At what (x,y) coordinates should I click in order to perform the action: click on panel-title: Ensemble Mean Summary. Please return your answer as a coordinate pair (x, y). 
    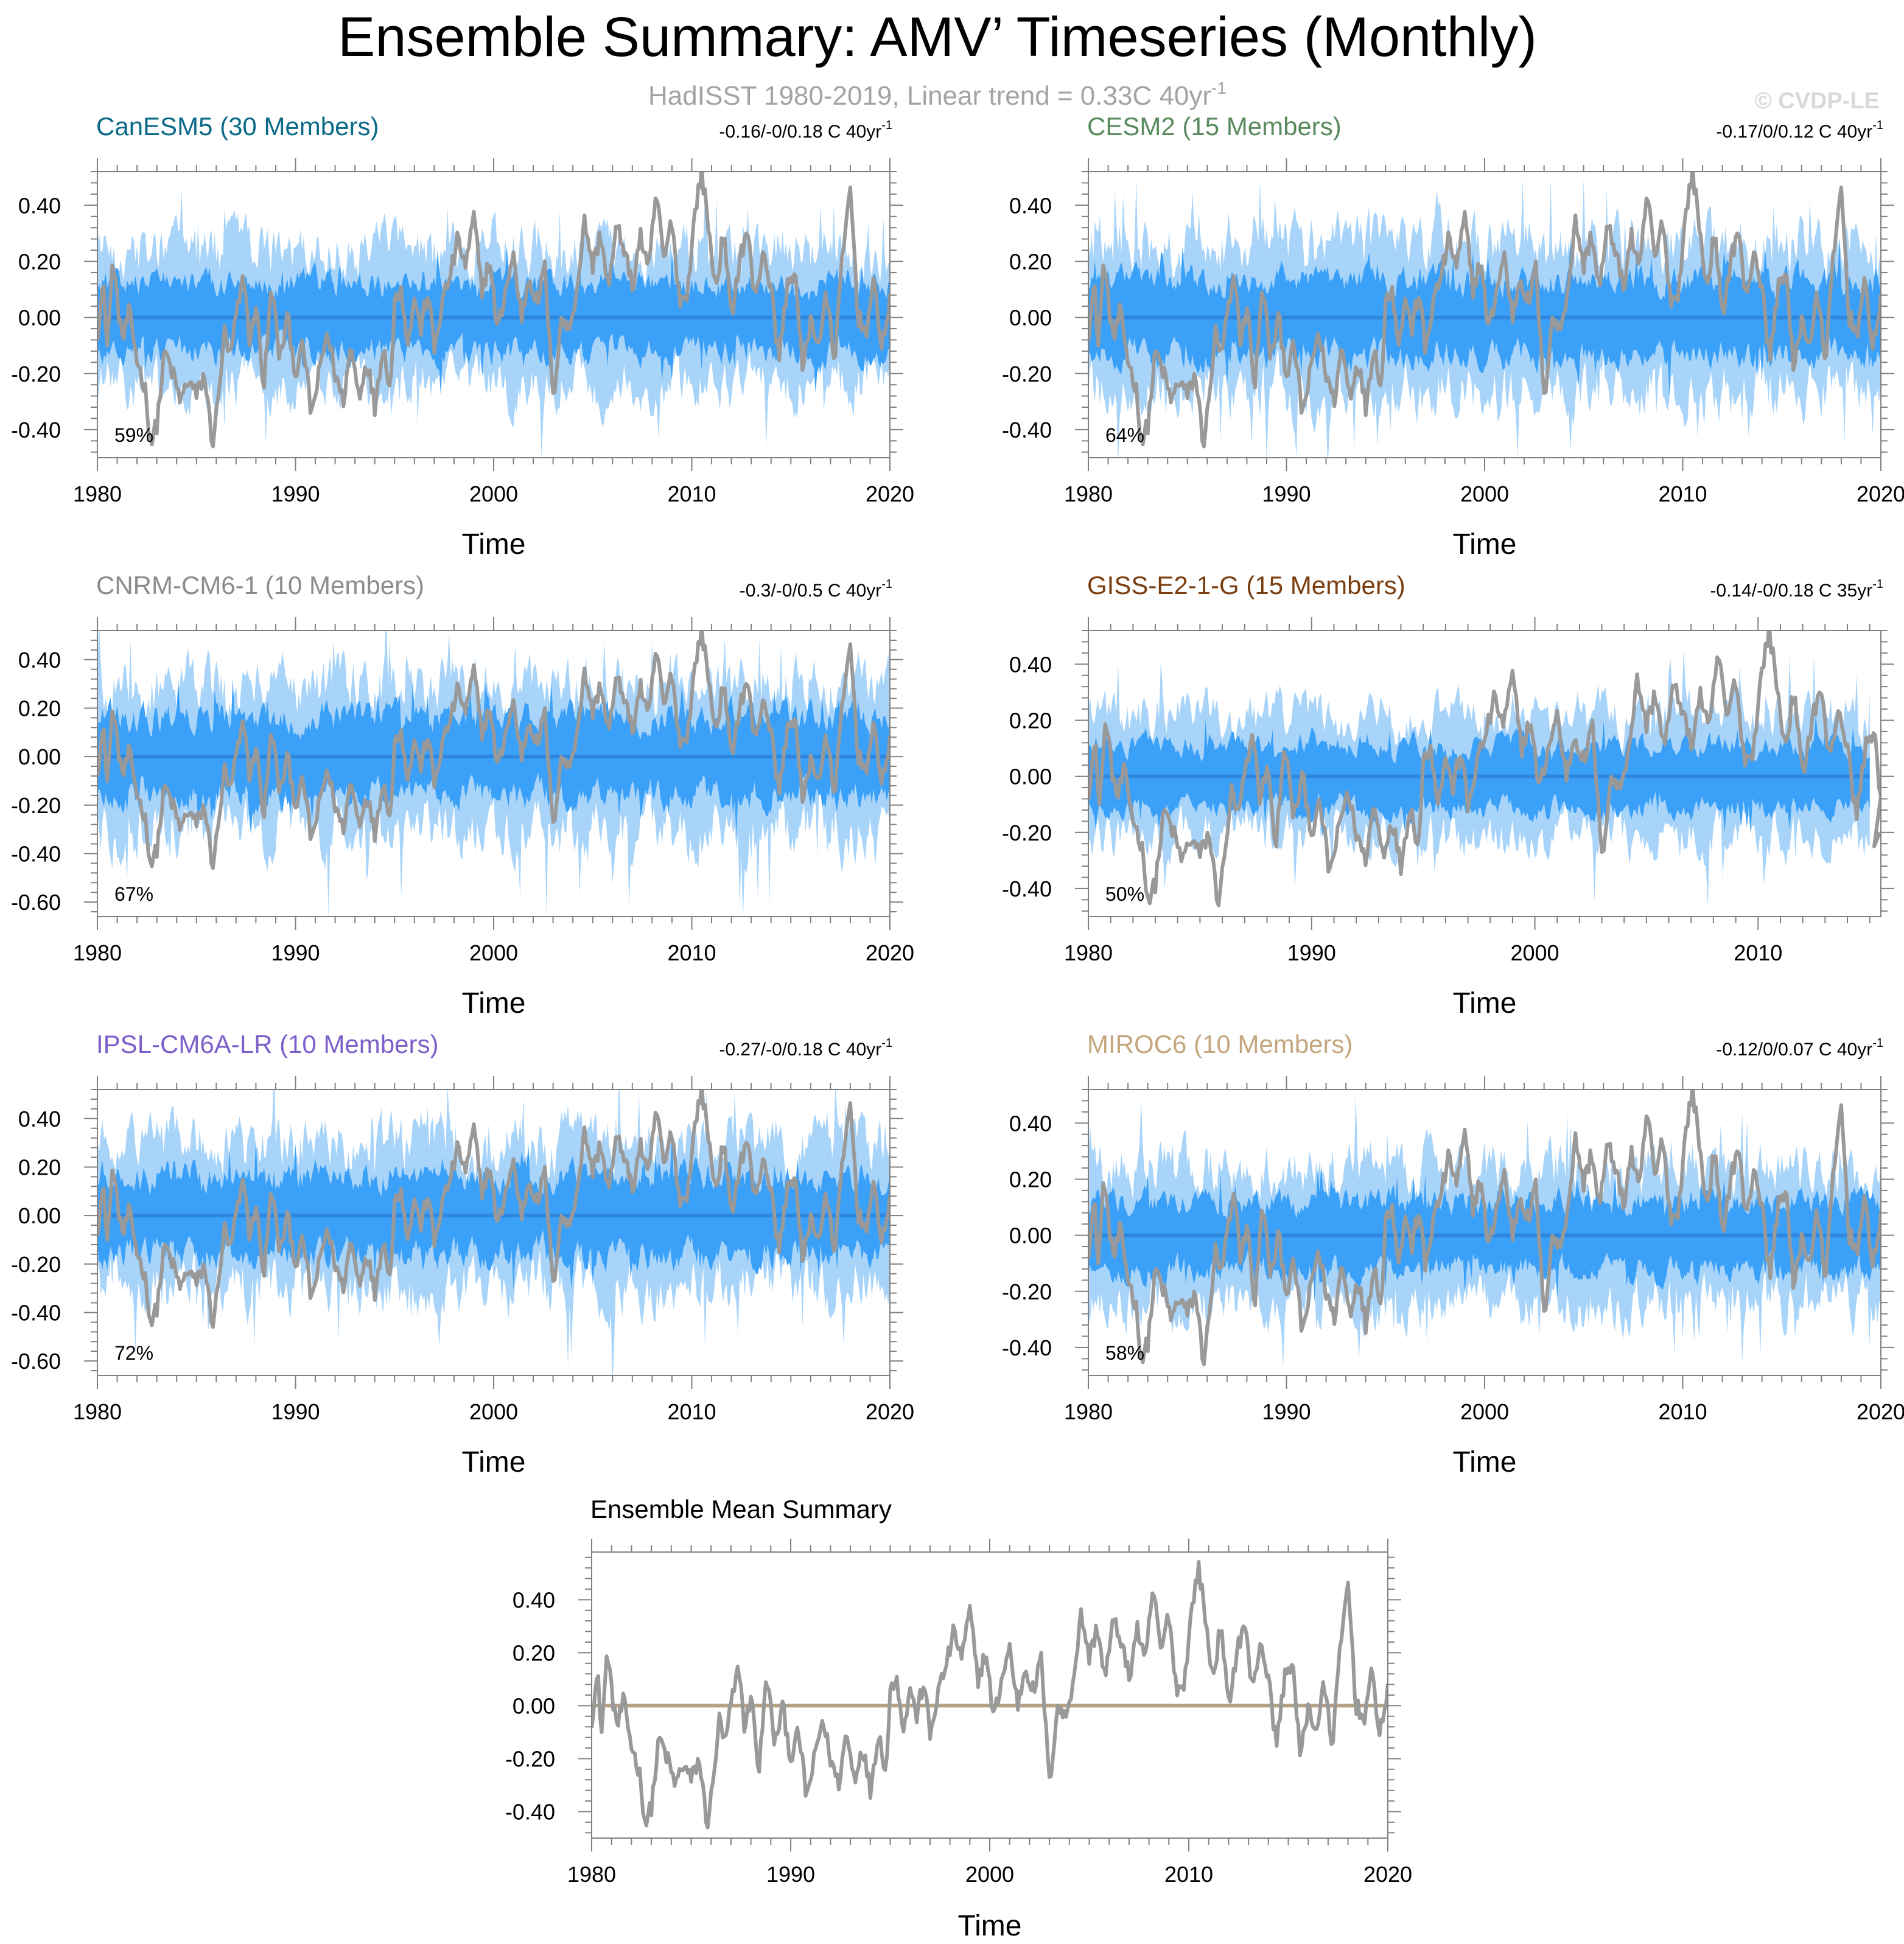
    Looking at the image, I should click on (741, 1509).